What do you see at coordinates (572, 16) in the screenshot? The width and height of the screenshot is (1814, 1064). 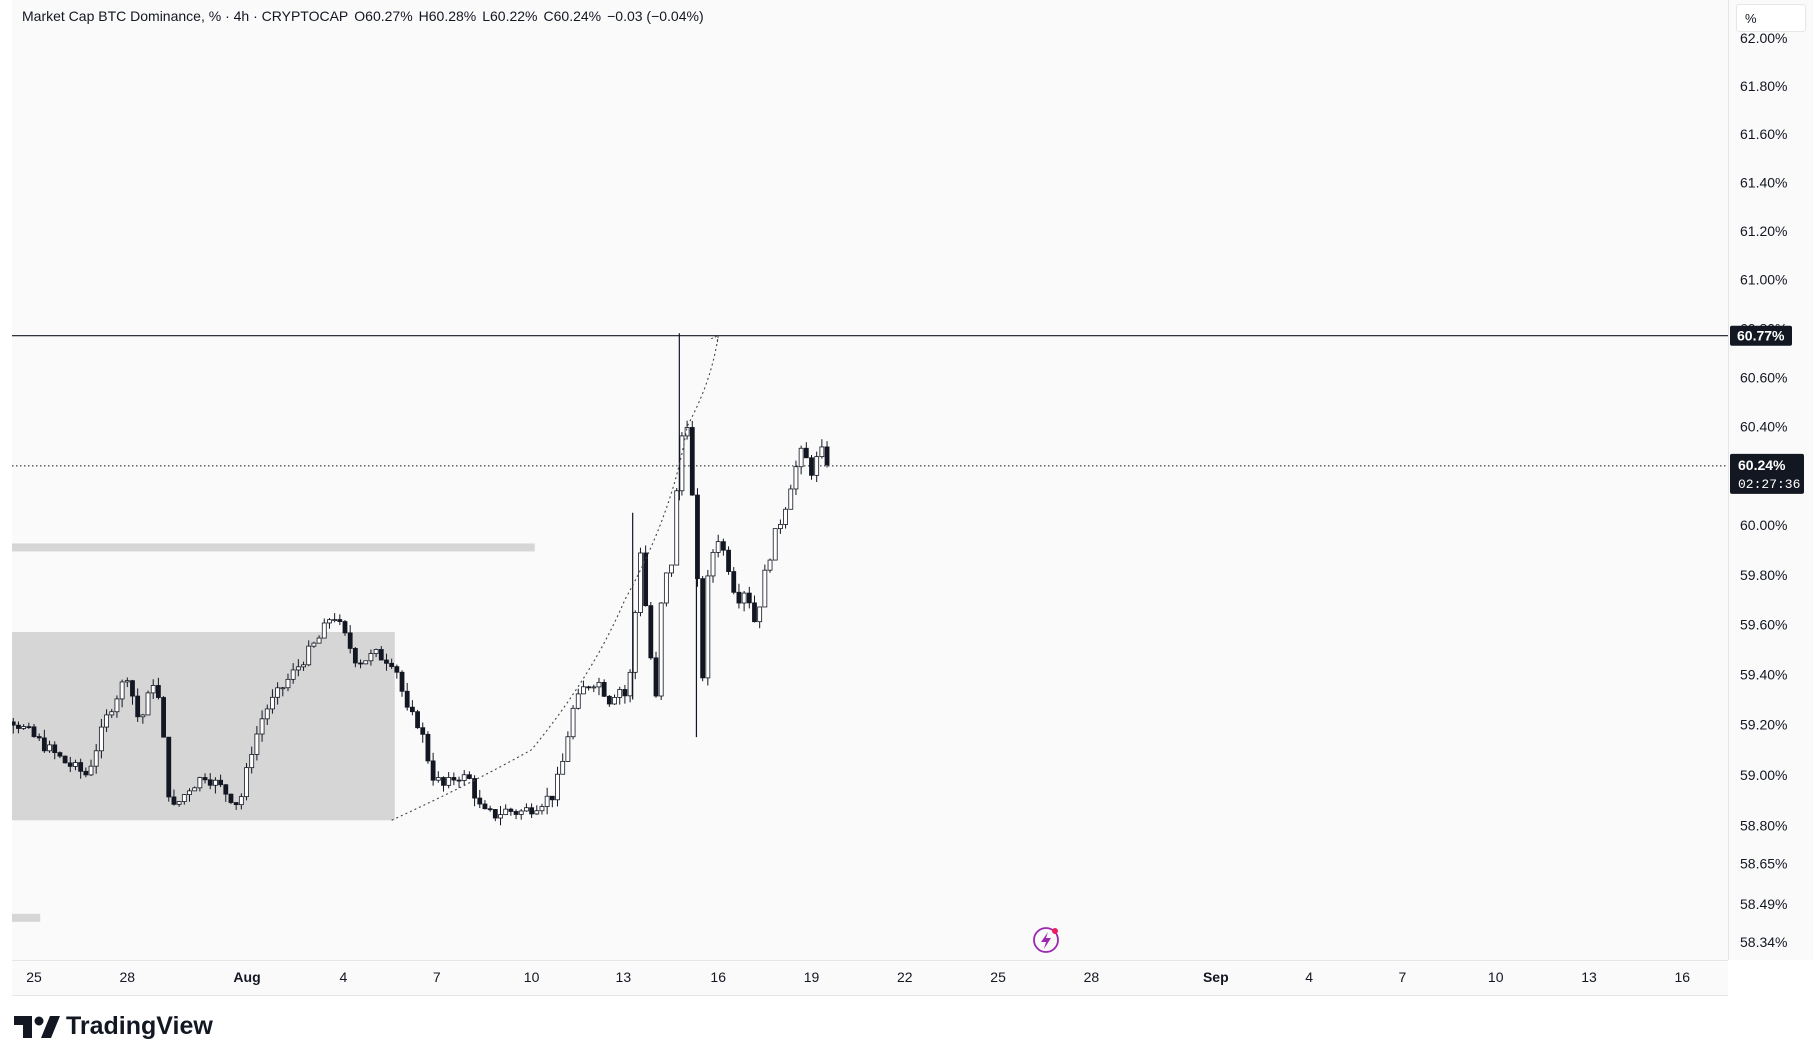 I see `close-value: C60.24%` at bounding box center [572, 16].